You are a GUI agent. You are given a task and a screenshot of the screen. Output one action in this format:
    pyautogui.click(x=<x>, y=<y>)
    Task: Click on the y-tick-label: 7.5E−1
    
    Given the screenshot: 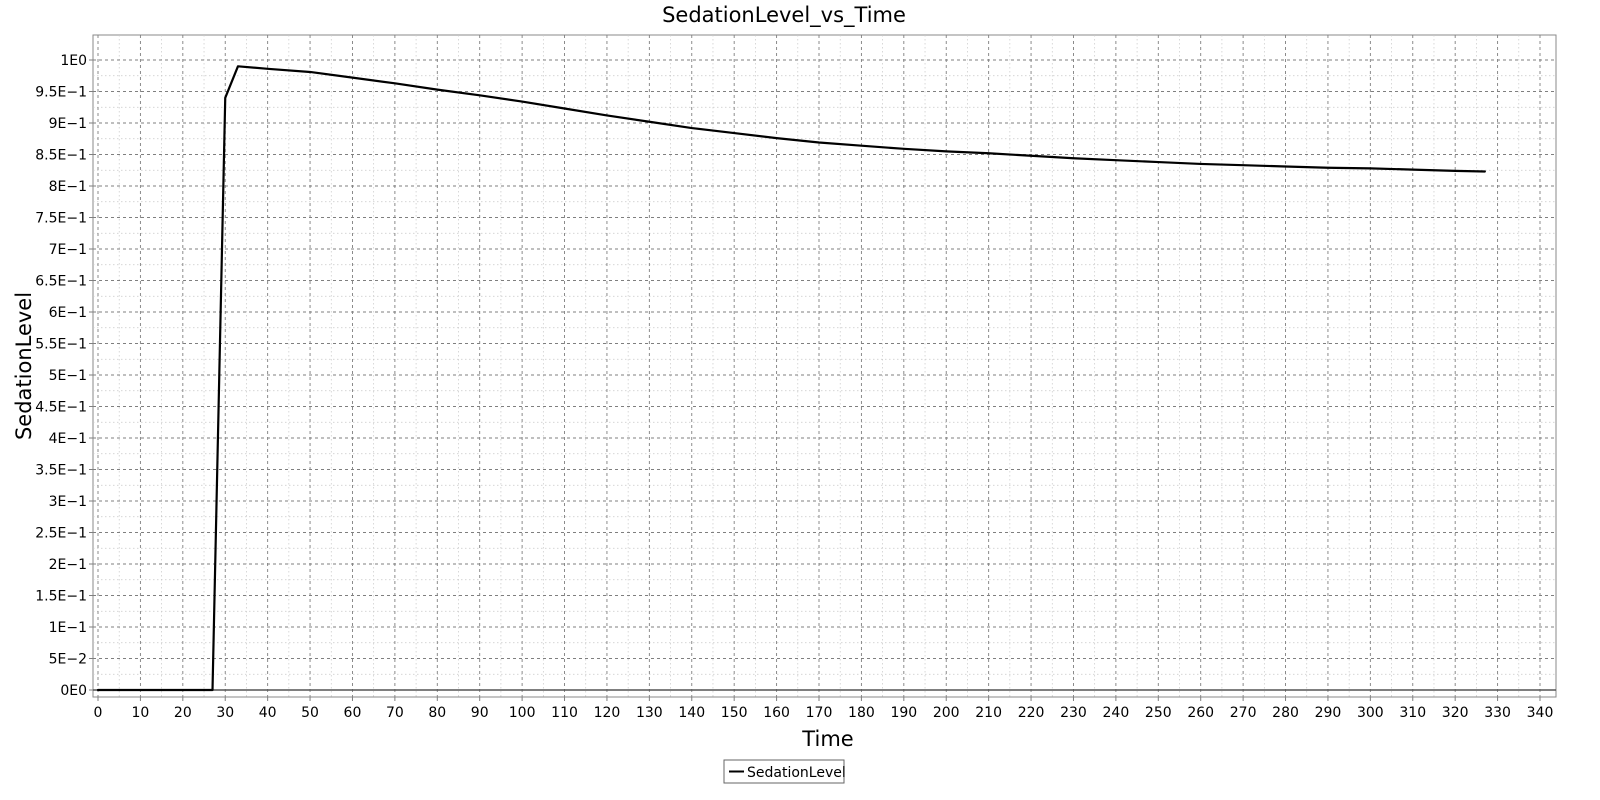 What is the action you would take?
    pyautogui.click(x=61, y=219)
    